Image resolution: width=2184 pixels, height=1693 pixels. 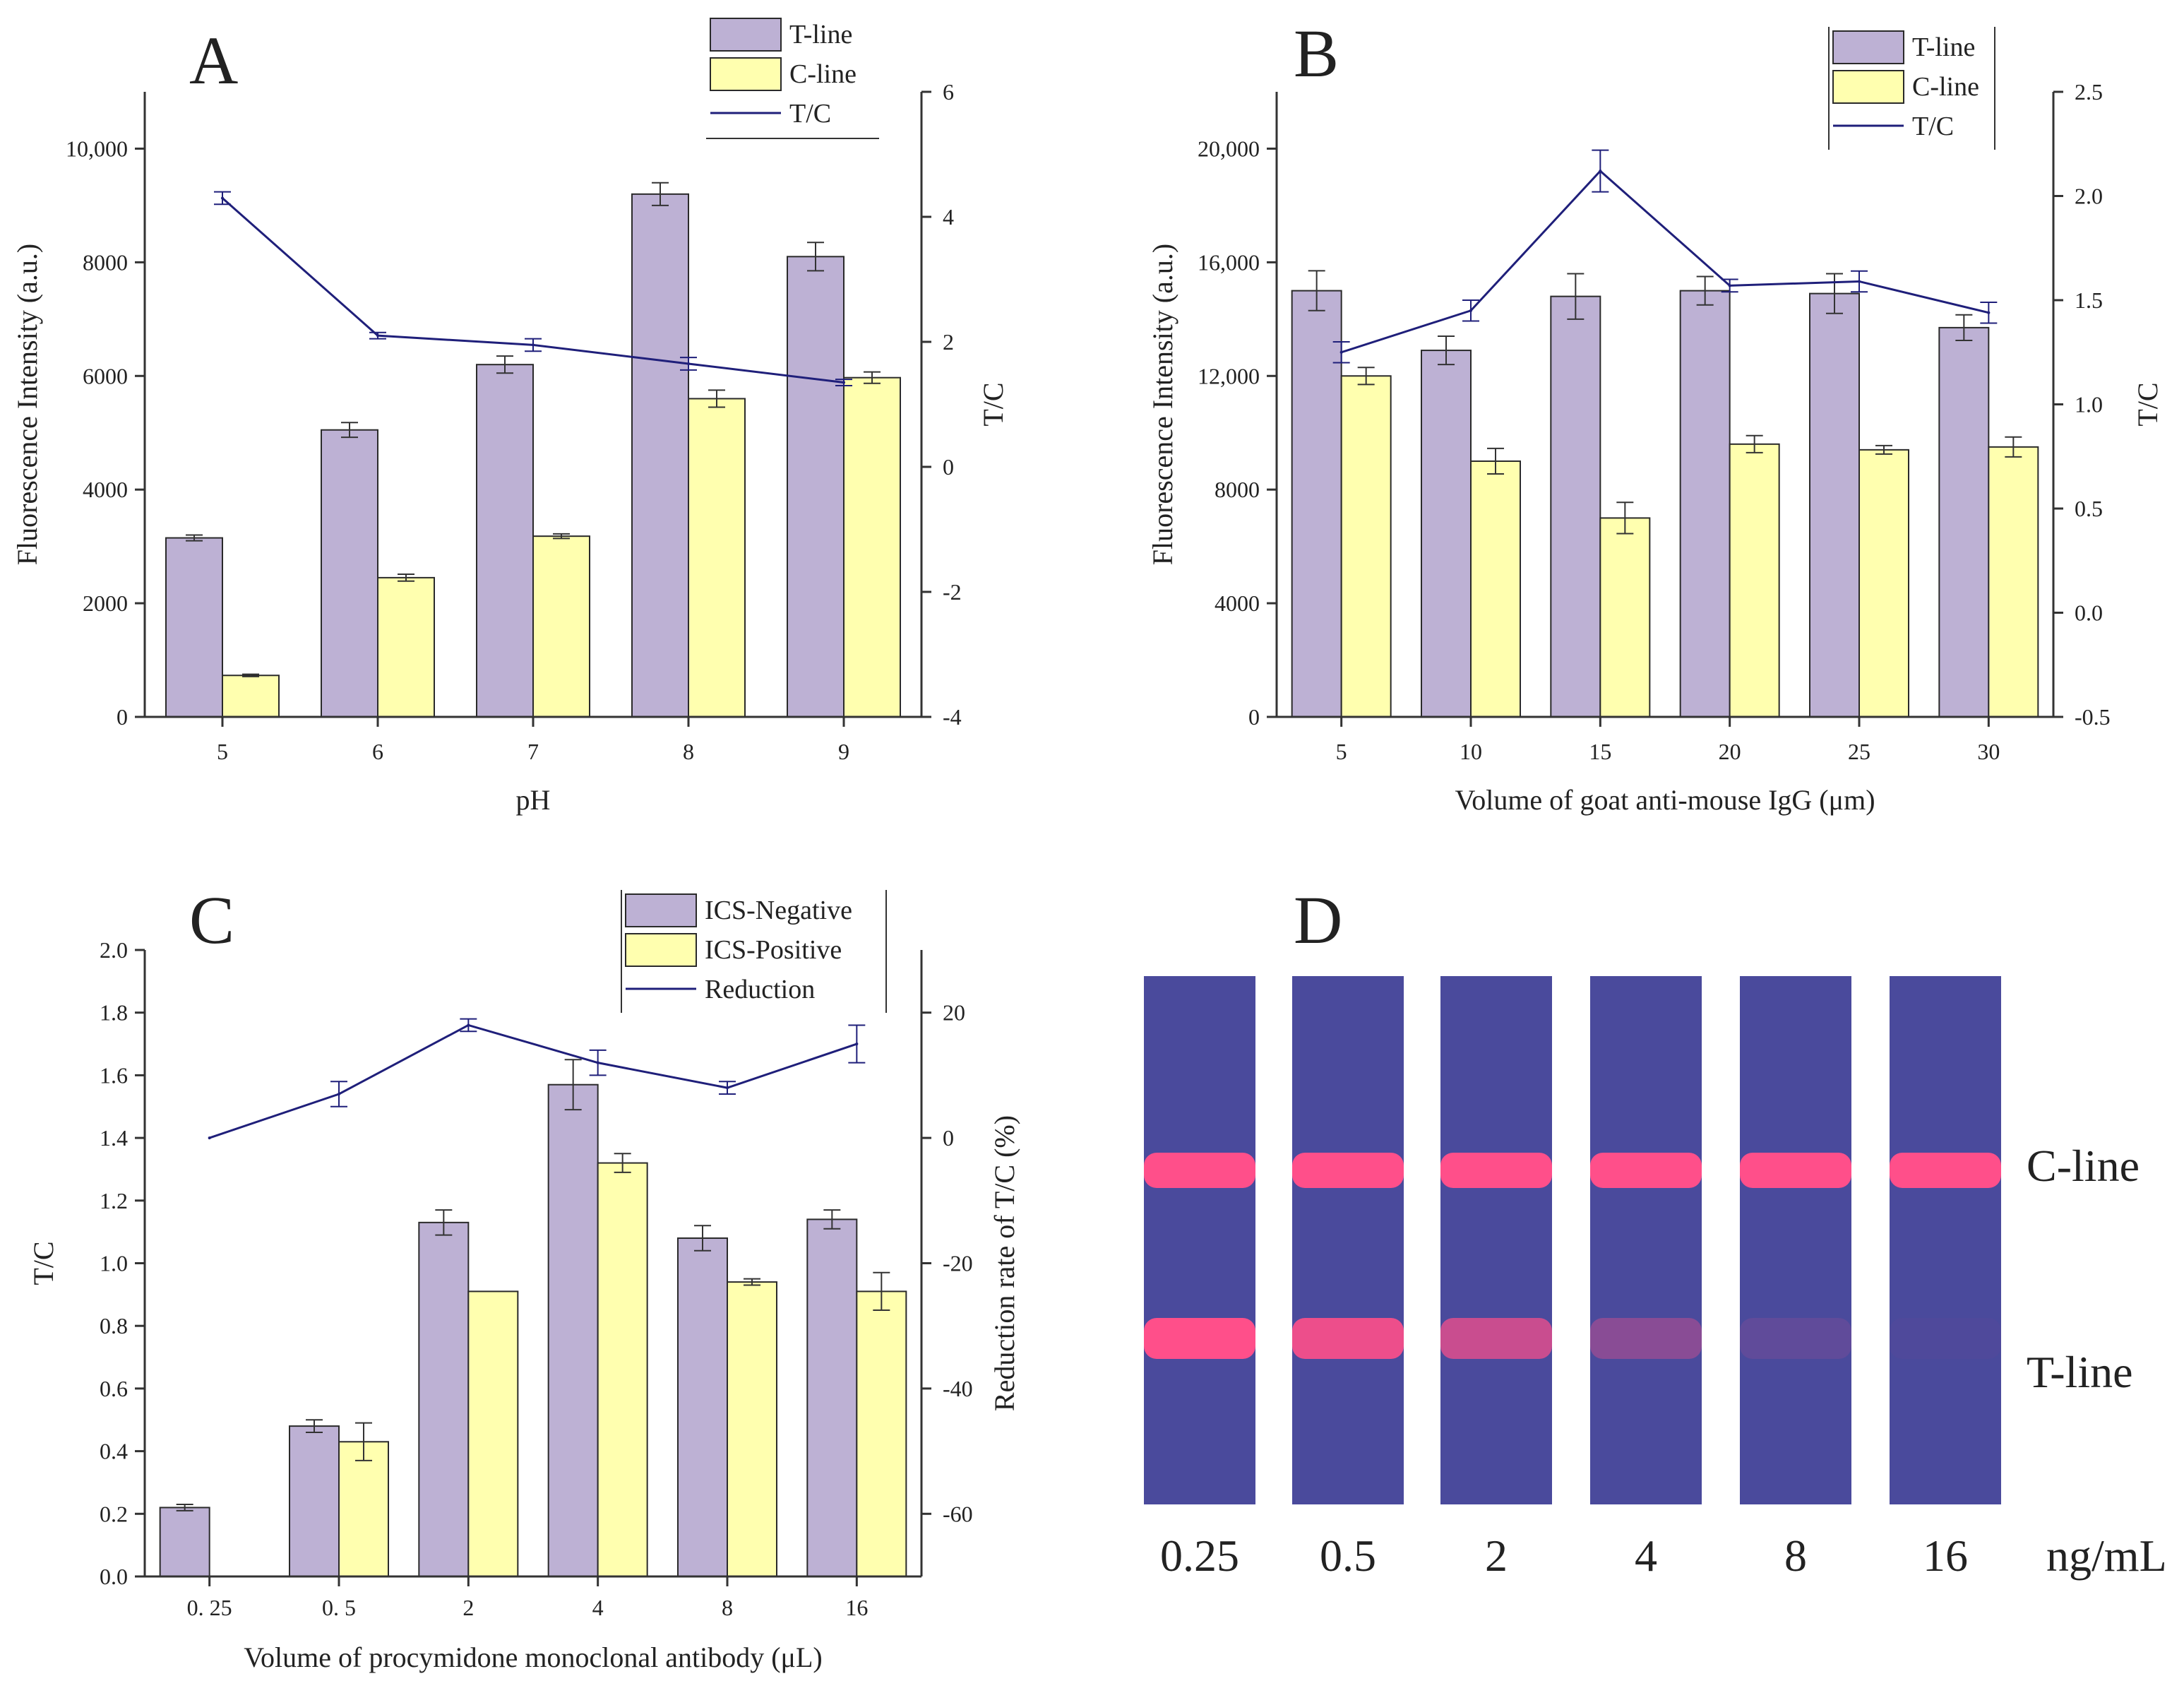 What do you see at coordinates (948, 342) in the screenshot?
I see `y2-tick-label: 2` at bounding box center [948, 342].